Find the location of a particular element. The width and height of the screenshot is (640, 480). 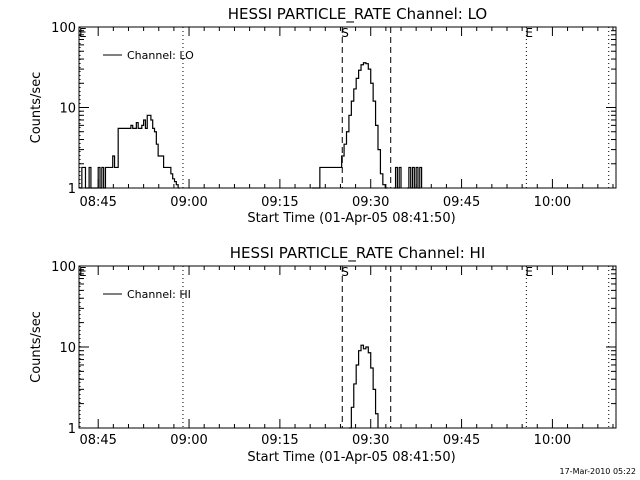

legend-entry: Channel: HI is located at coordinates (159, 294).